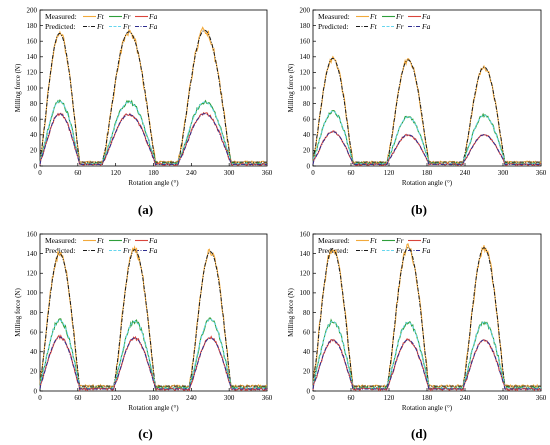 The image size is (550, 445). Describe the element at coordinates (32, 26) in the screenshot. I see `y-tick-label: 180` at that location.